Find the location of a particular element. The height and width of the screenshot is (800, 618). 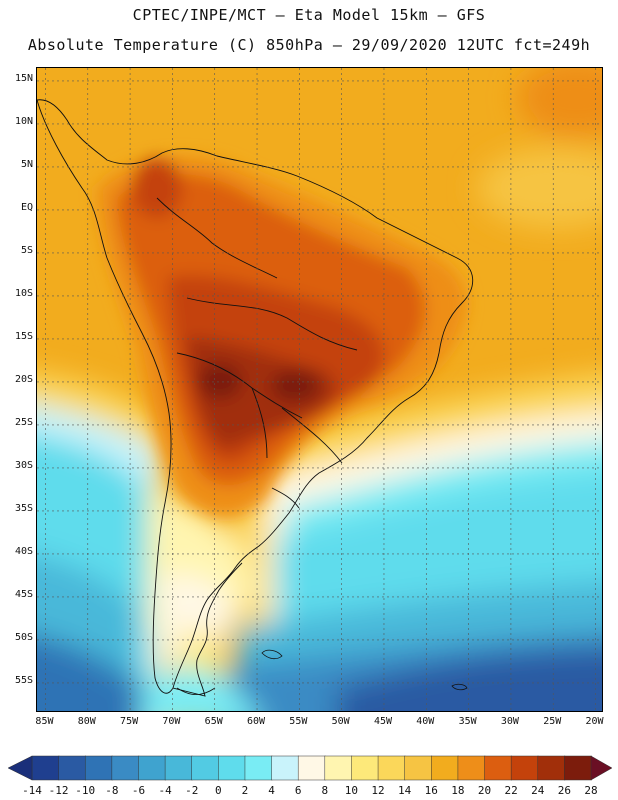

longitude-tick-label: 45W is located at coordinates (382, 721).